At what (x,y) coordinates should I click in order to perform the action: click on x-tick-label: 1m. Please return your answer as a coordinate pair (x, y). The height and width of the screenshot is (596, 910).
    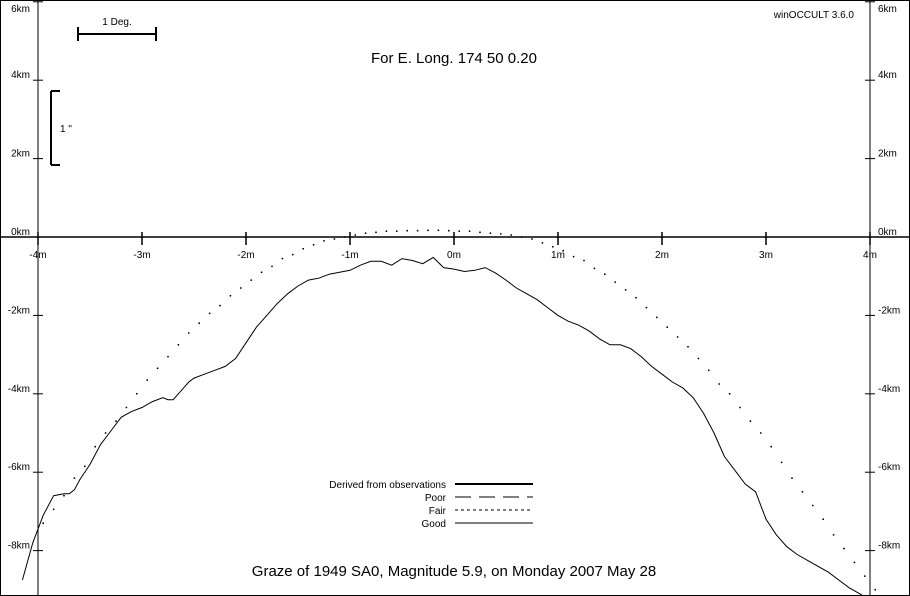
    Looking at the image, I should click on (558, 255).